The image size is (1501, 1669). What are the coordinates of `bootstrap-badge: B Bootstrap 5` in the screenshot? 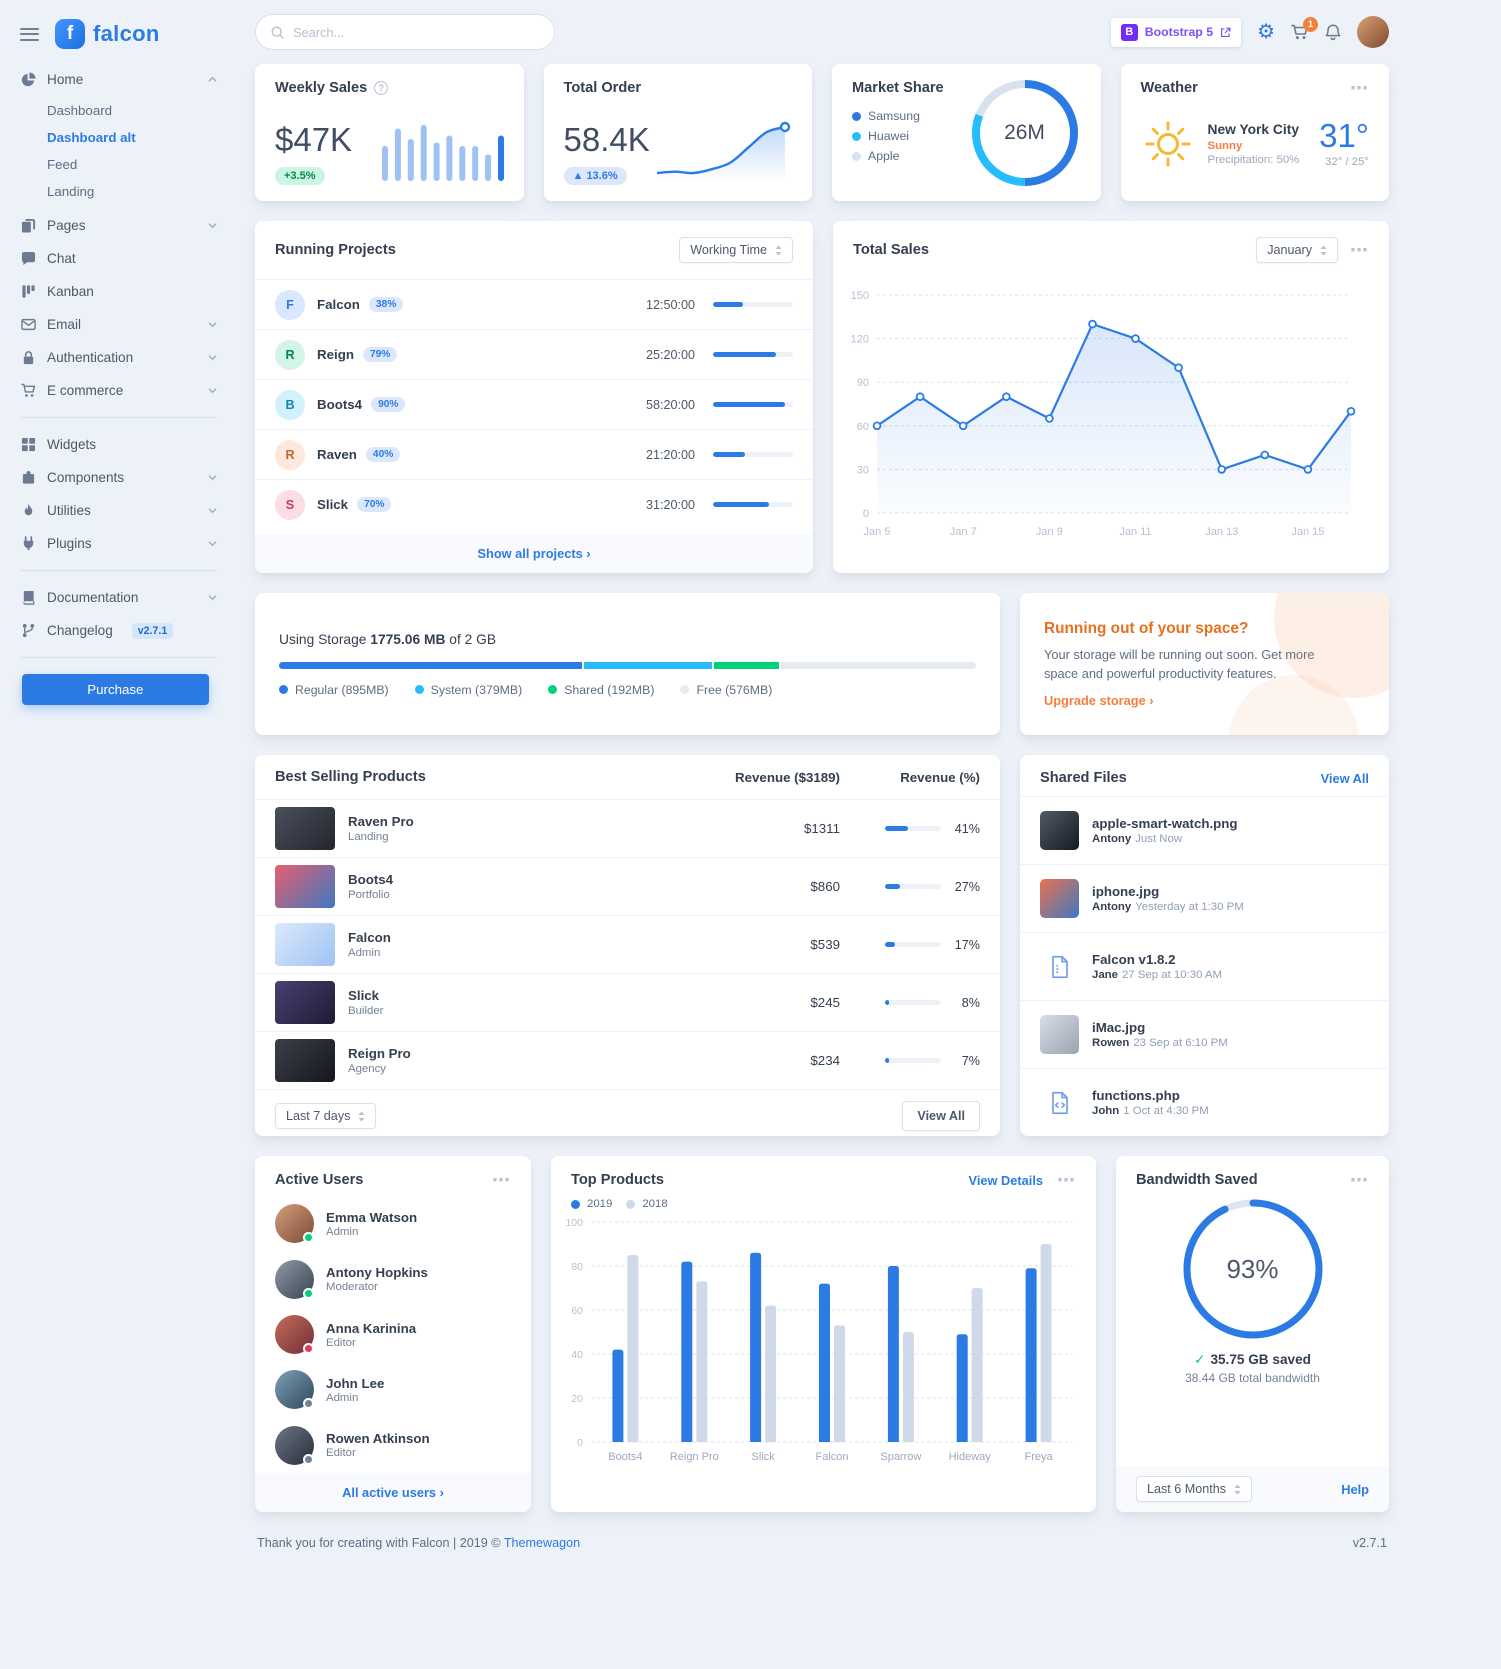 It's located at (1176, 32).